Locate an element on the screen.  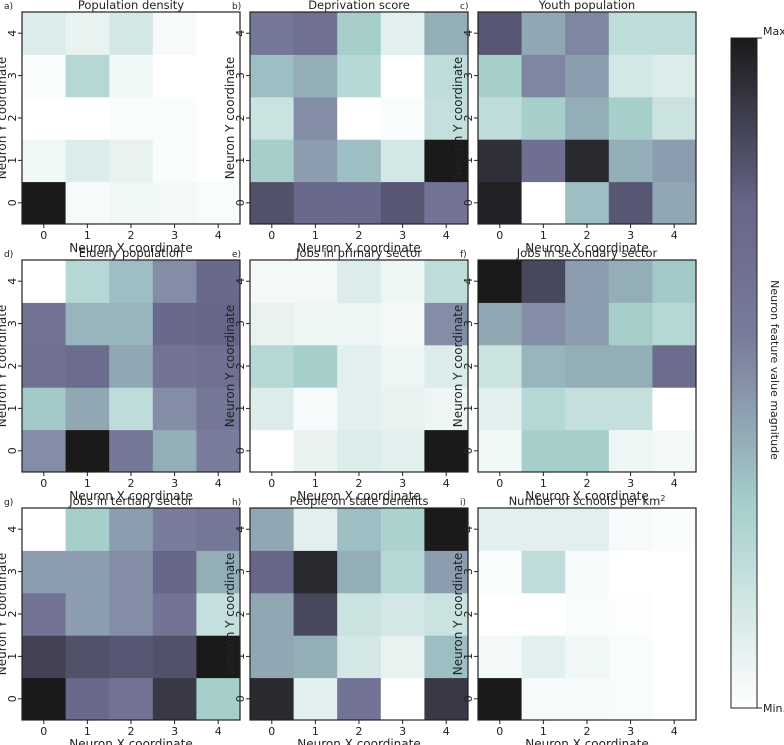
colorbar-min-label: Min. is located at coordinates (773, 708).